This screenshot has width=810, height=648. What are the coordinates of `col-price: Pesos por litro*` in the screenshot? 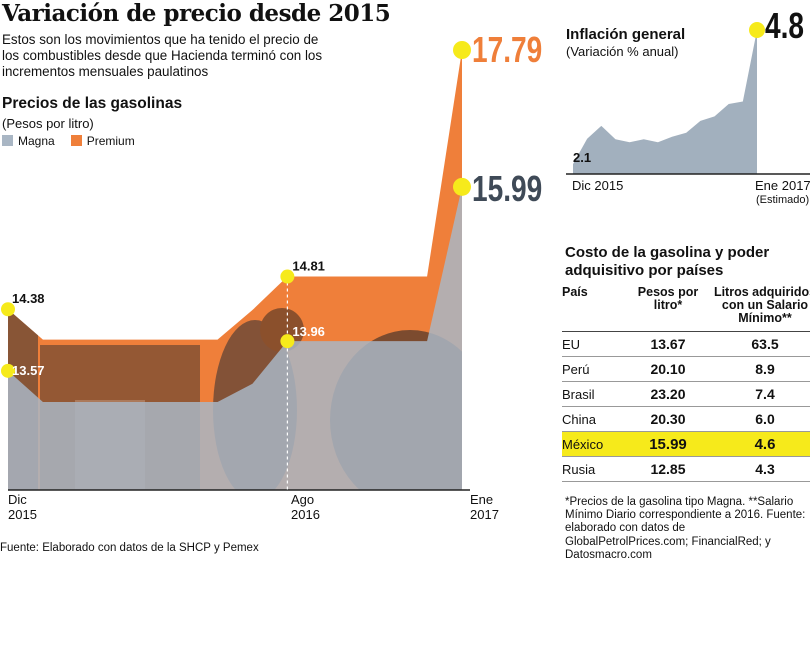 It's located at (668, 307).